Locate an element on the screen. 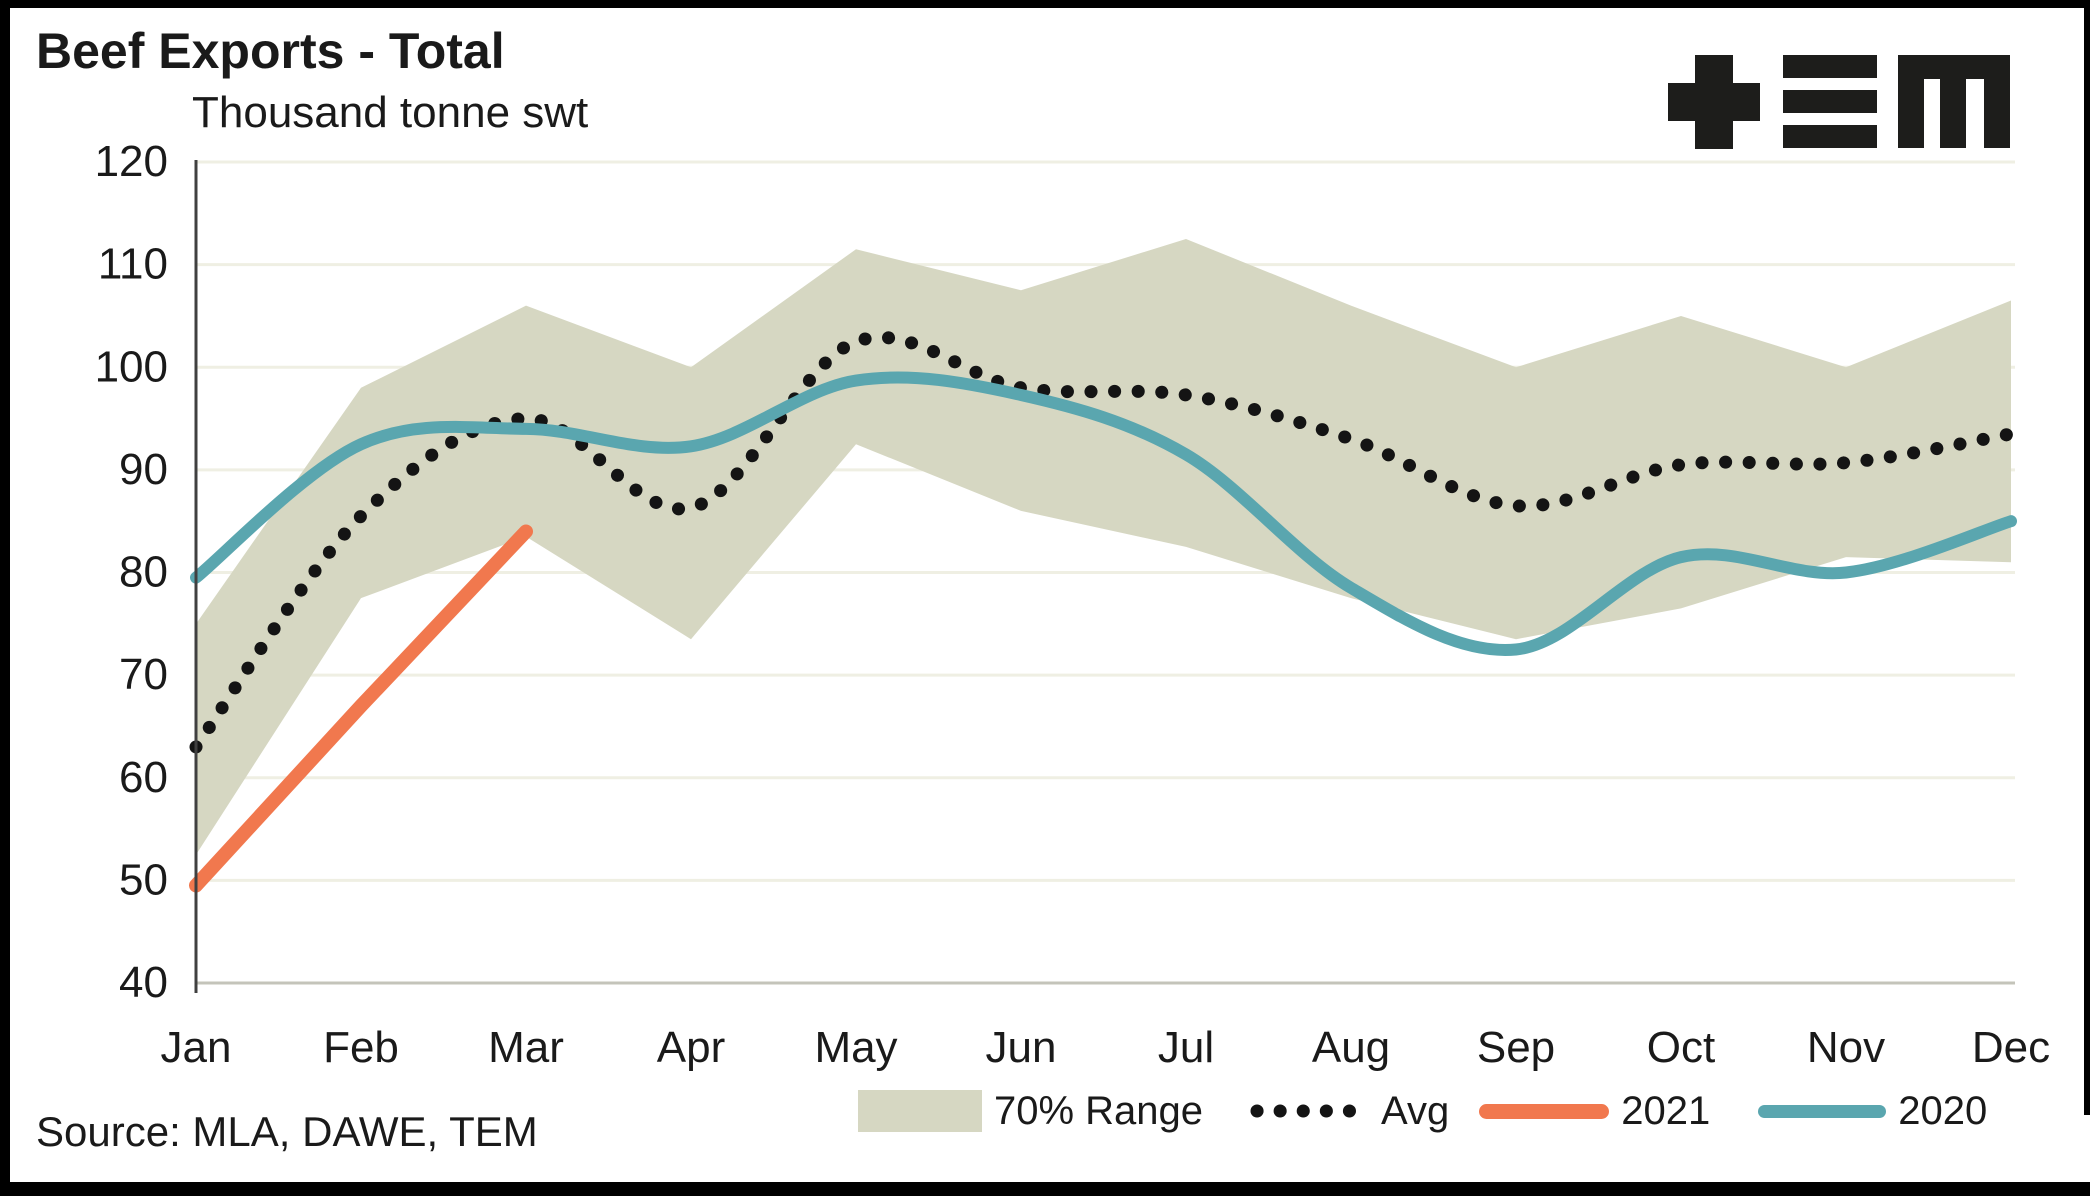 This screenshot has width=2090, height=1196. x-tick-label: Nov is located at coordinates (1846, 1047).